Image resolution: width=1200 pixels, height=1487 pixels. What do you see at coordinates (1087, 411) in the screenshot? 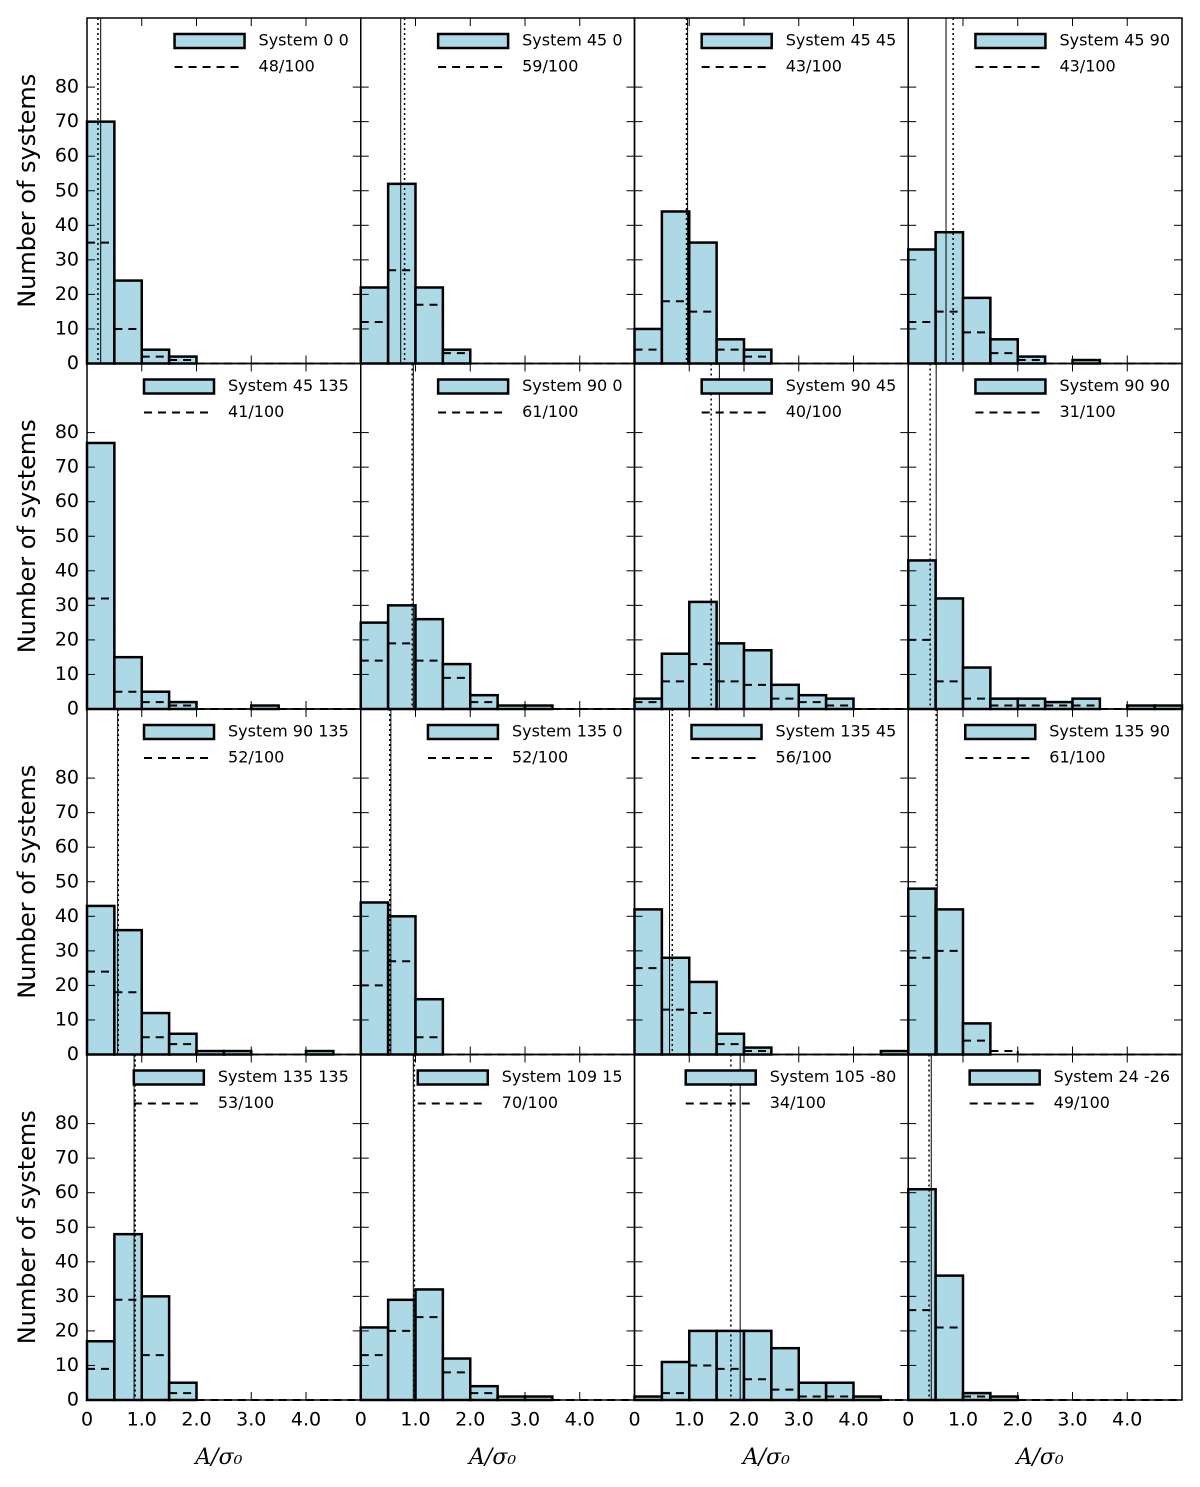
I see `legend-label: 31/100` at bounding box center [1087, 411].